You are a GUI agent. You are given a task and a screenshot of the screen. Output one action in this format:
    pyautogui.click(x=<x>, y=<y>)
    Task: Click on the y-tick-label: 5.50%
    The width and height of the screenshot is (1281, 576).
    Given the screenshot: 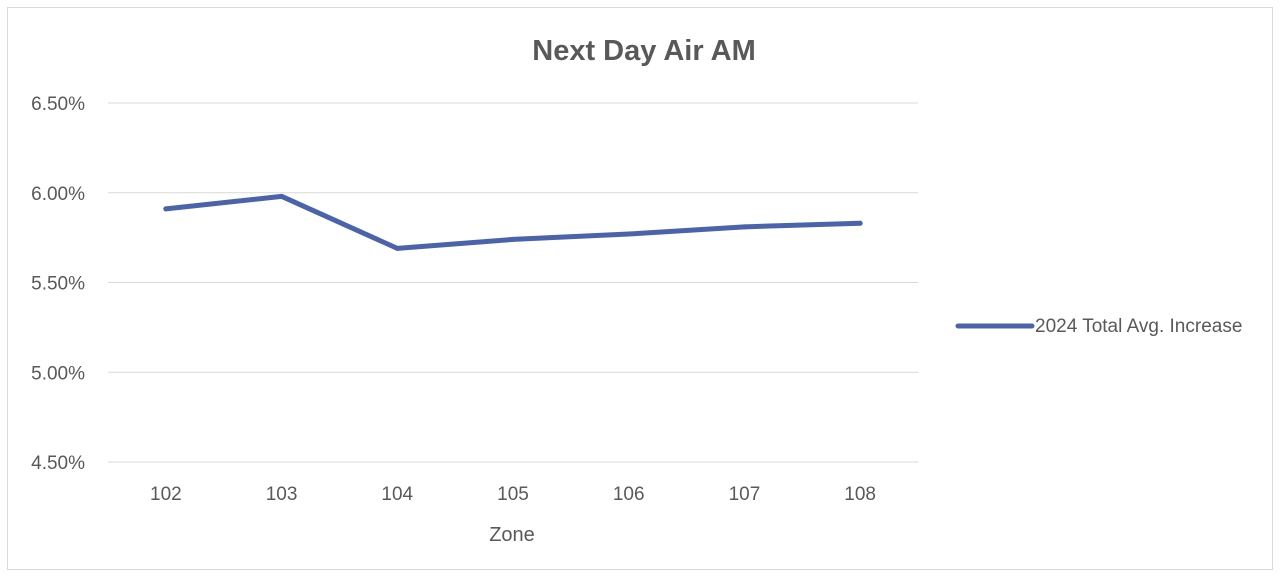 What is the action you would take?
    pyautogui.click(x=58, y=284)
    